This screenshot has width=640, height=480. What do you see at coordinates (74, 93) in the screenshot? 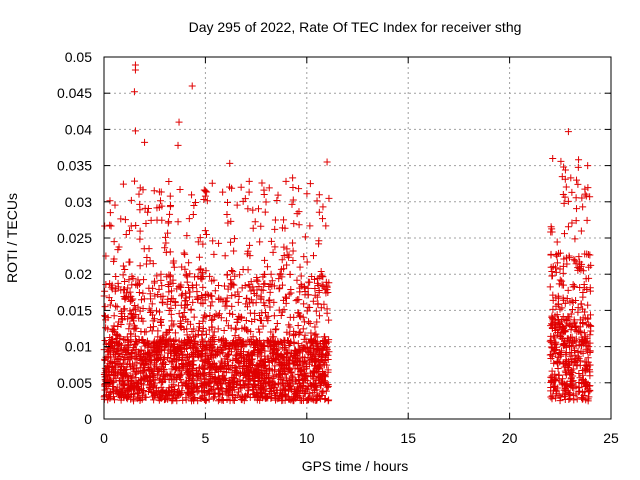
I see `y-tick-label: 0.045` at bounding box center [74, 93].